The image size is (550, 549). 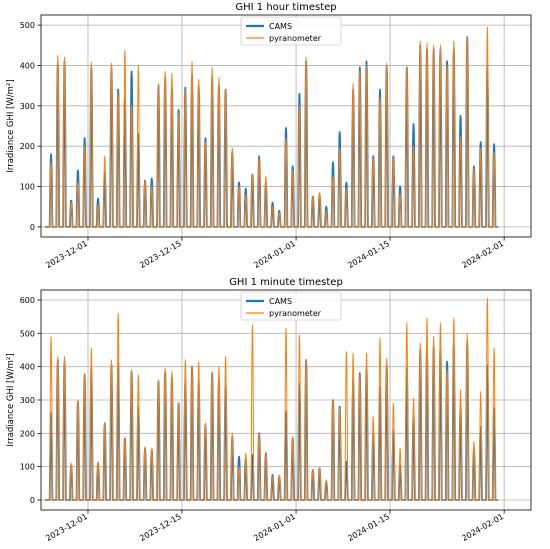 I want to click on y-tick-label: 600, so click(x=27, y=300).